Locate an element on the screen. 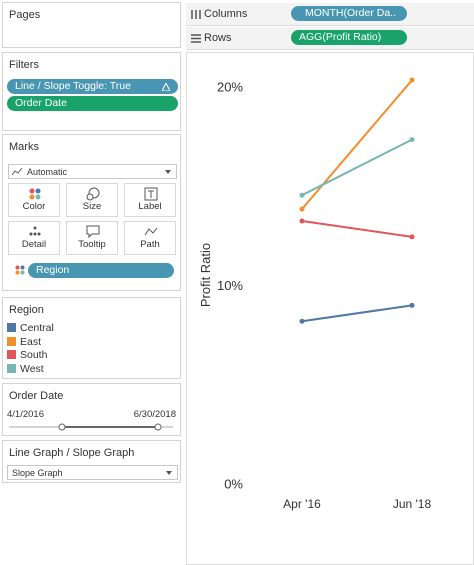  button-label: Color is located at coordinates (34, 206).